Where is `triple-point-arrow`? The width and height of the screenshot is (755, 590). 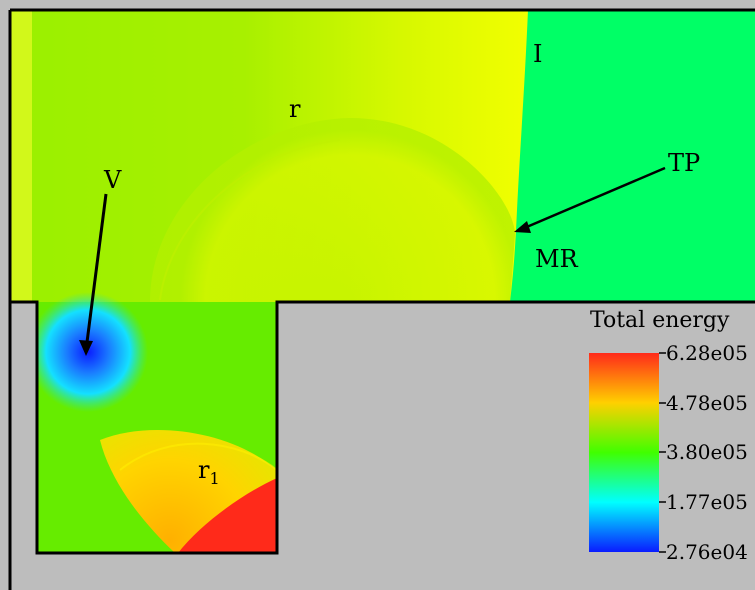
triple-point-arrow is located at coordinates (593, 198).